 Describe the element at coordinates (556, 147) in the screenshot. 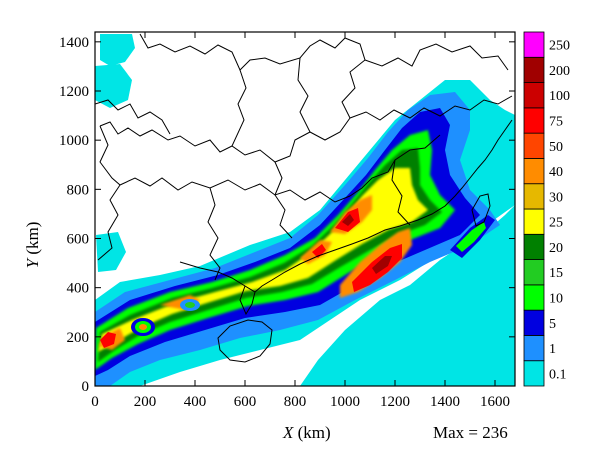

I see `colorbar-label: 50` at that location.